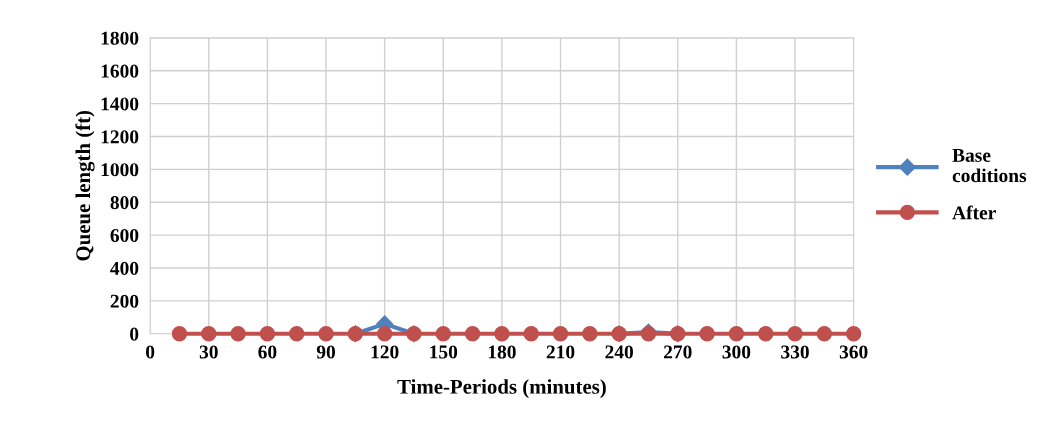 Image resolution: width=1050 pixels, height=445 pixels. I want to click on y-axis-title: Queue length (ft), so click(85, 185).